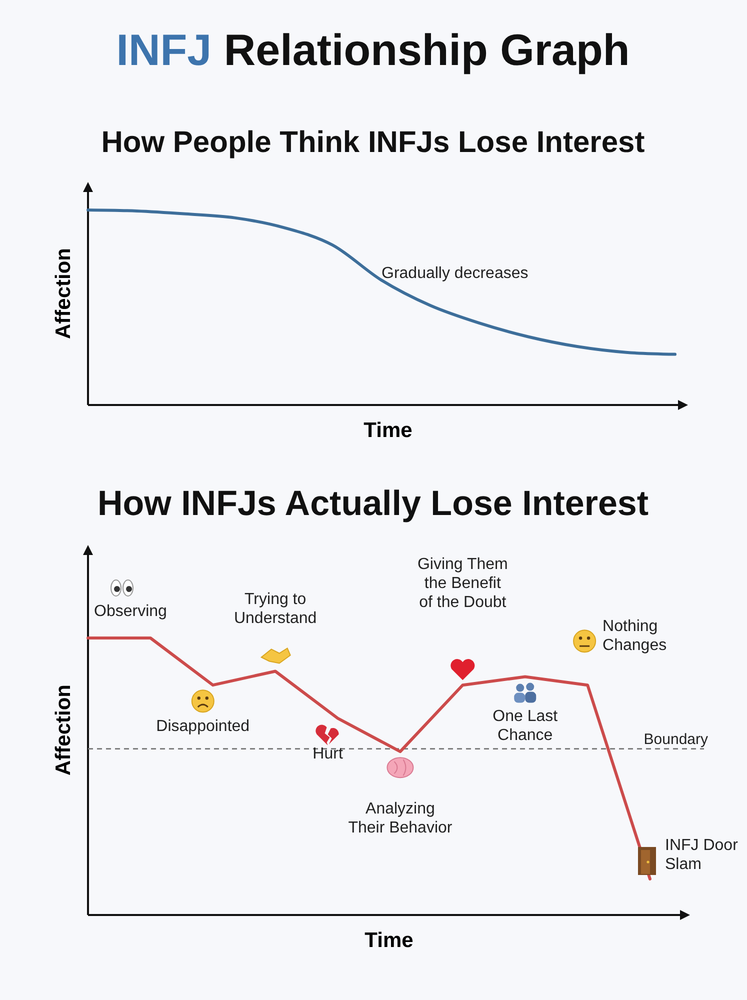 This screenshot has height=1000, width=747. Describe the element at coordinates (634, 636) in the screenshot. I see `annotation: Nothing Changes` at that location.